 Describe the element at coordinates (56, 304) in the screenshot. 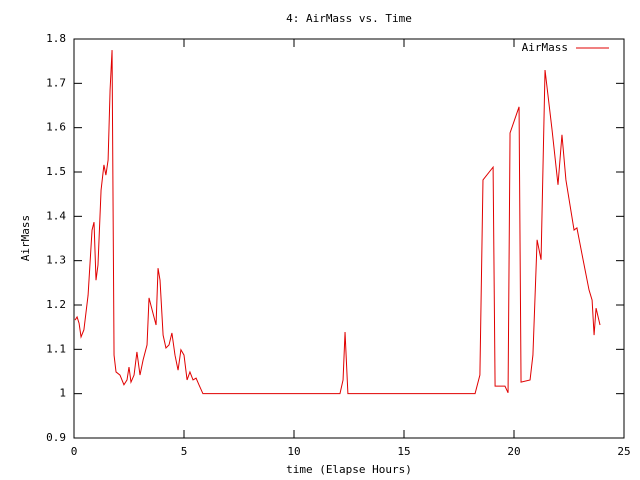

I see `y-tick-label: 1.2` at that location.